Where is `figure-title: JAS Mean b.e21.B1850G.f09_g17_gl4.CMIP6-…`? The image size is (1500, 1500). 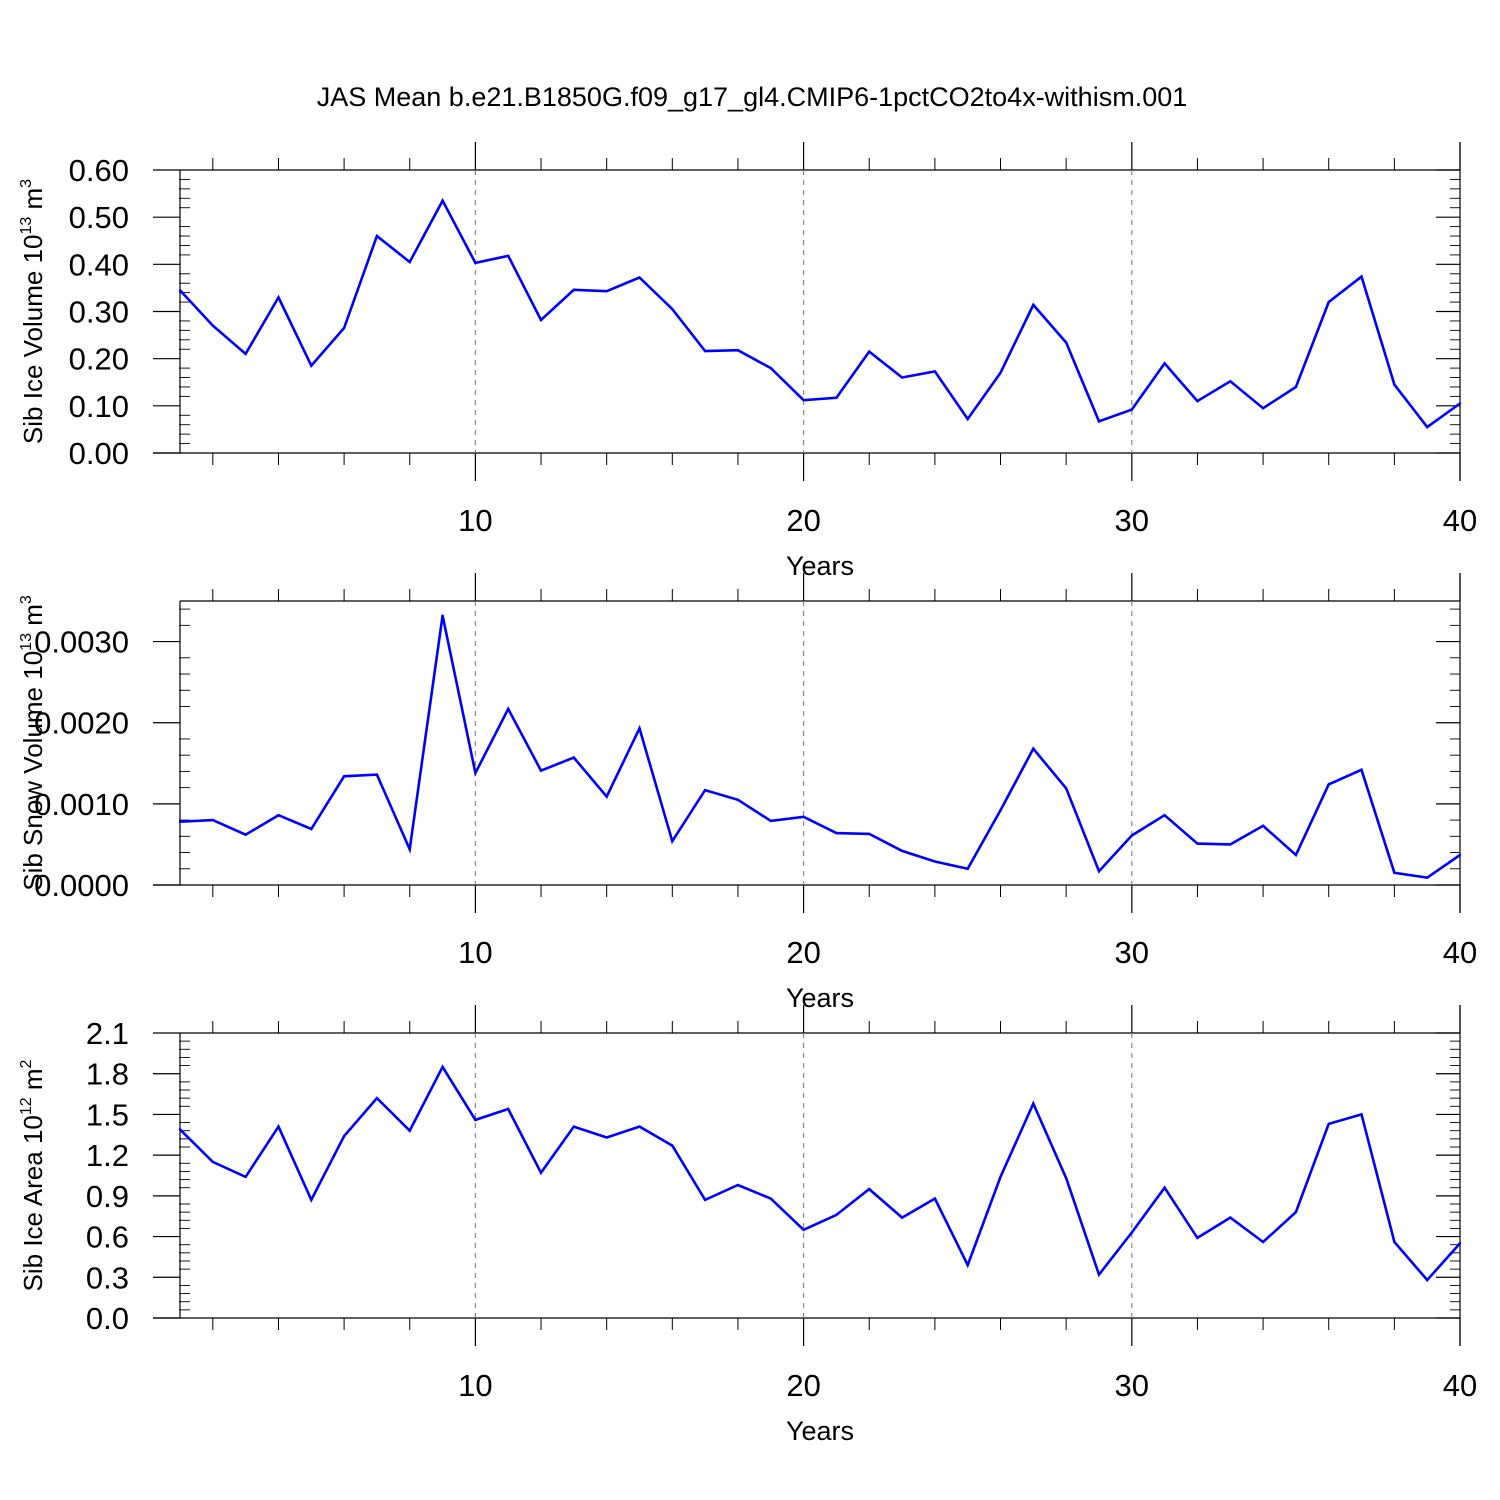 figure-title: JAS Mean b.e21.B1850G.f09_g17_gl4.CMIP6-… is located at coordinates (752, 97).